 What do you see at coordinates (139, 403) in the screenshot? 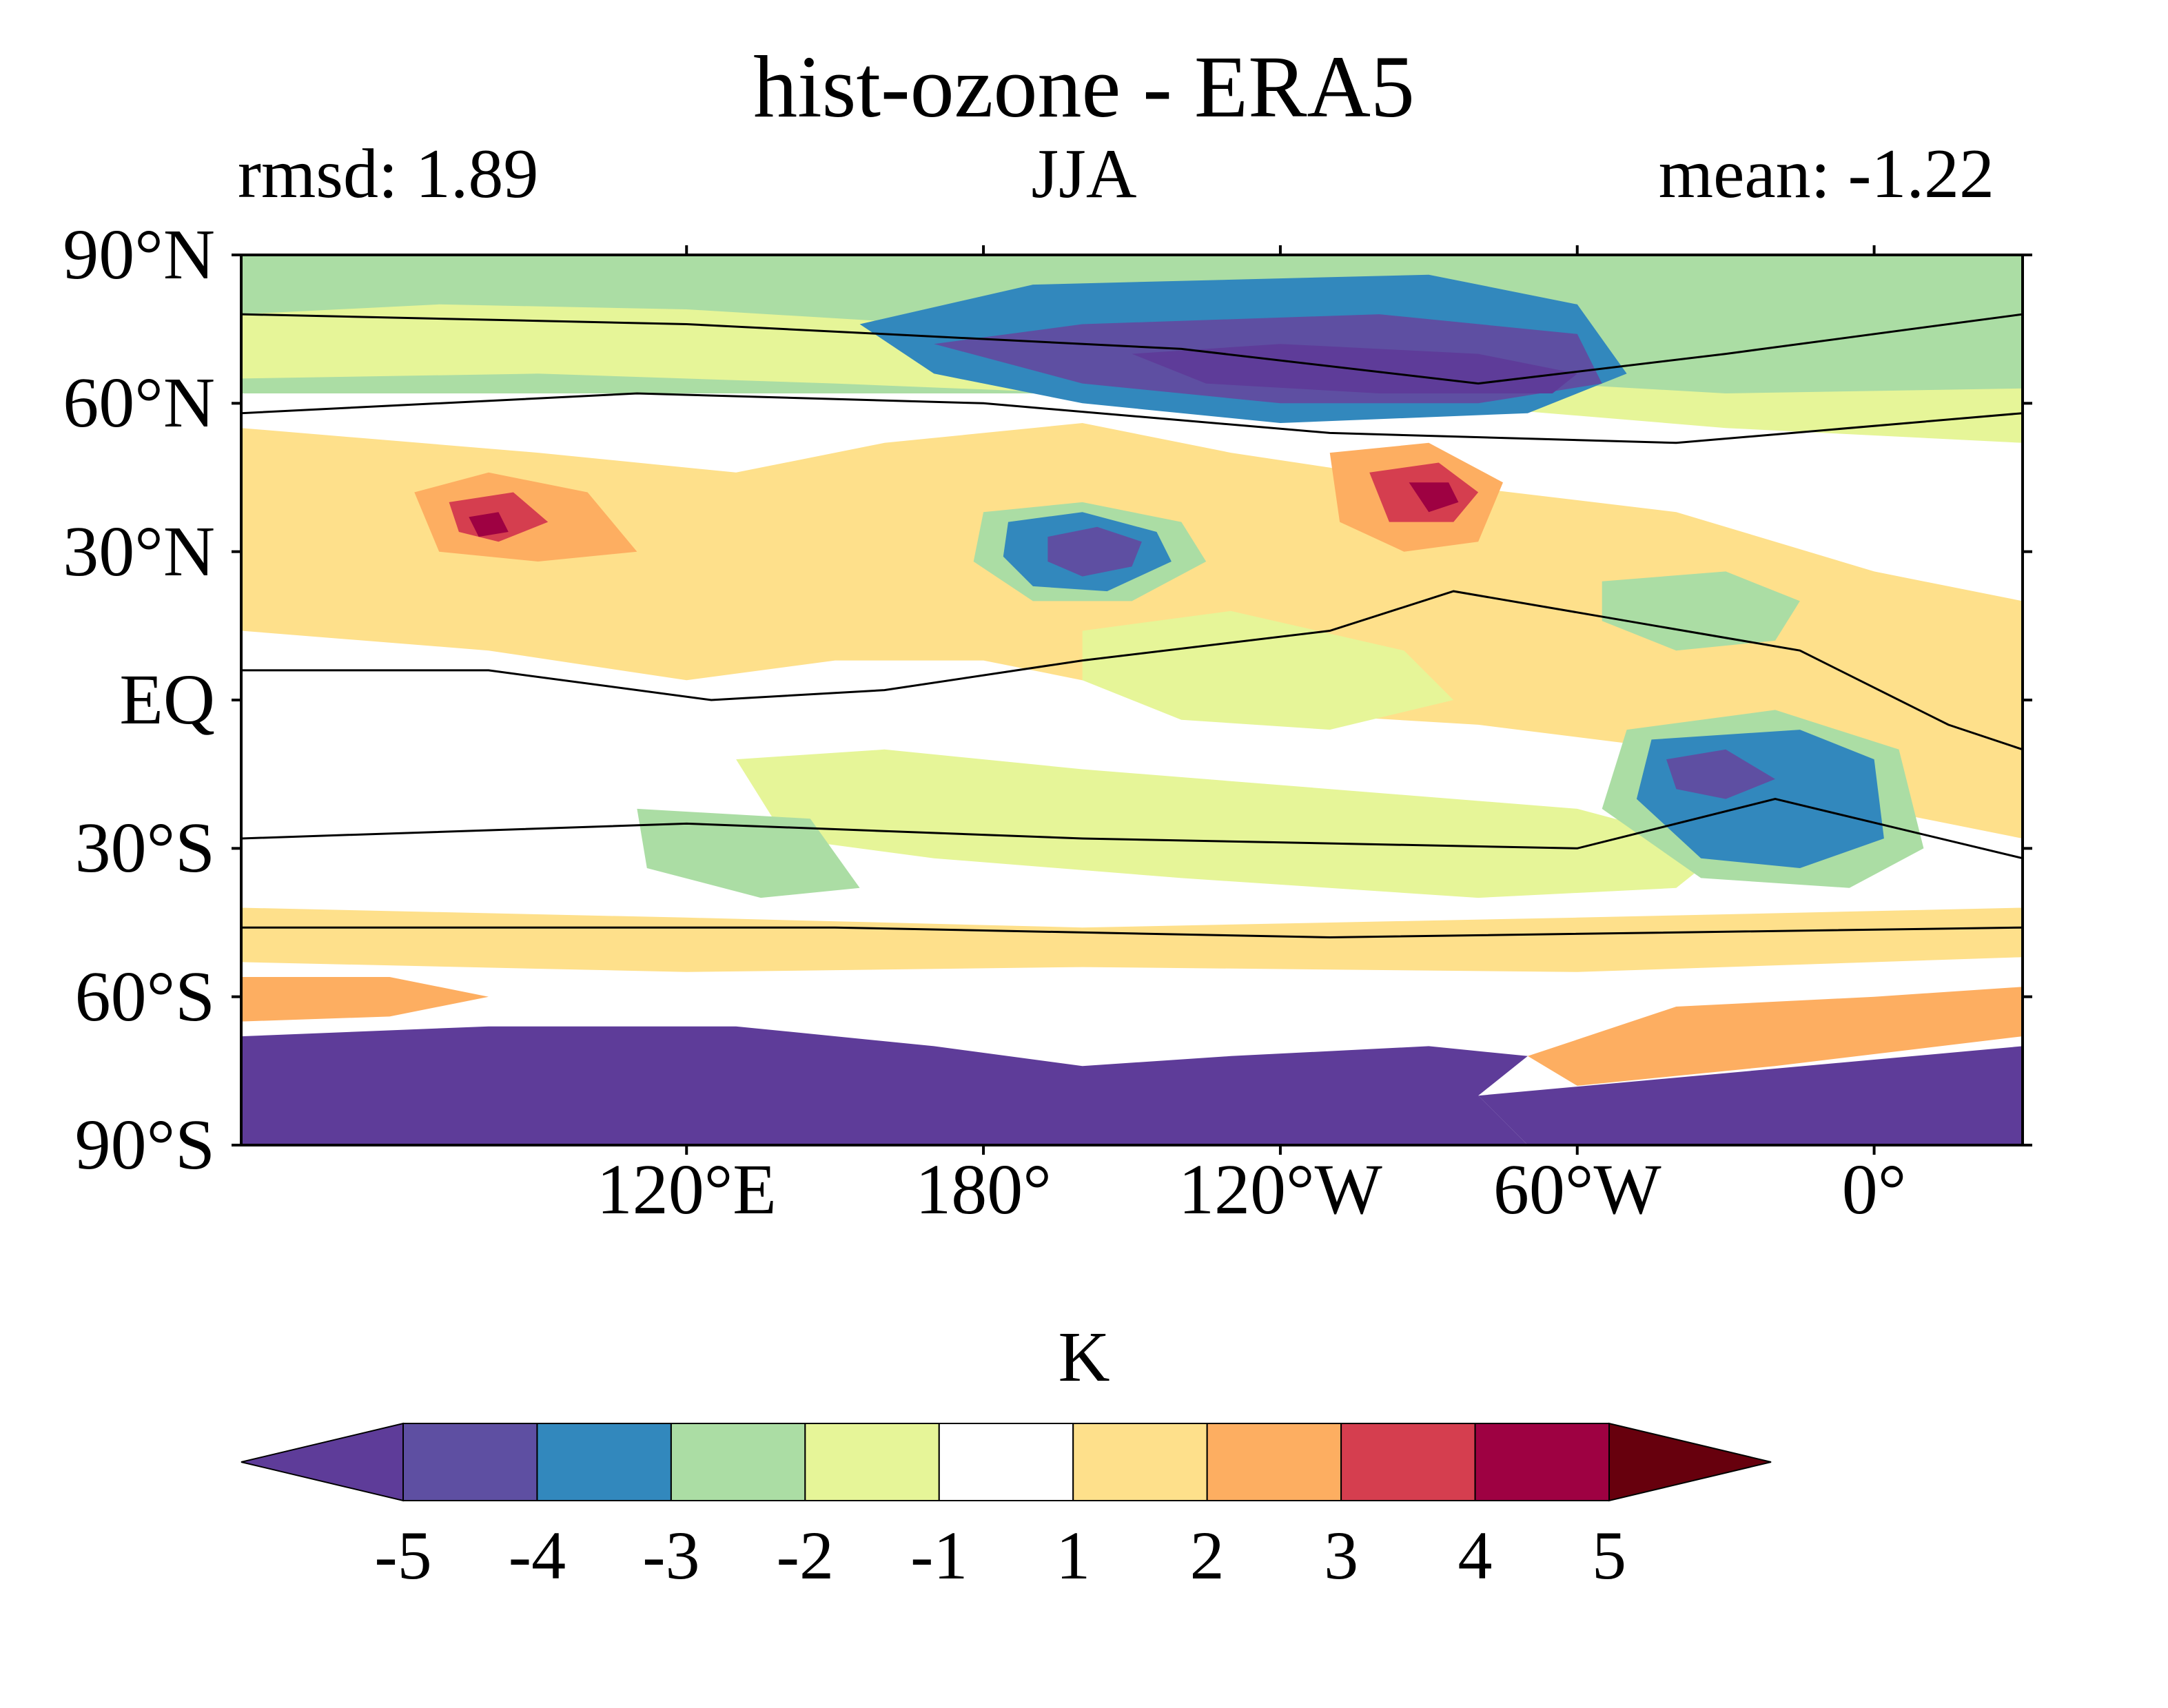
I see `y-tick-label: 60°N` at bounding box center [139, 403].